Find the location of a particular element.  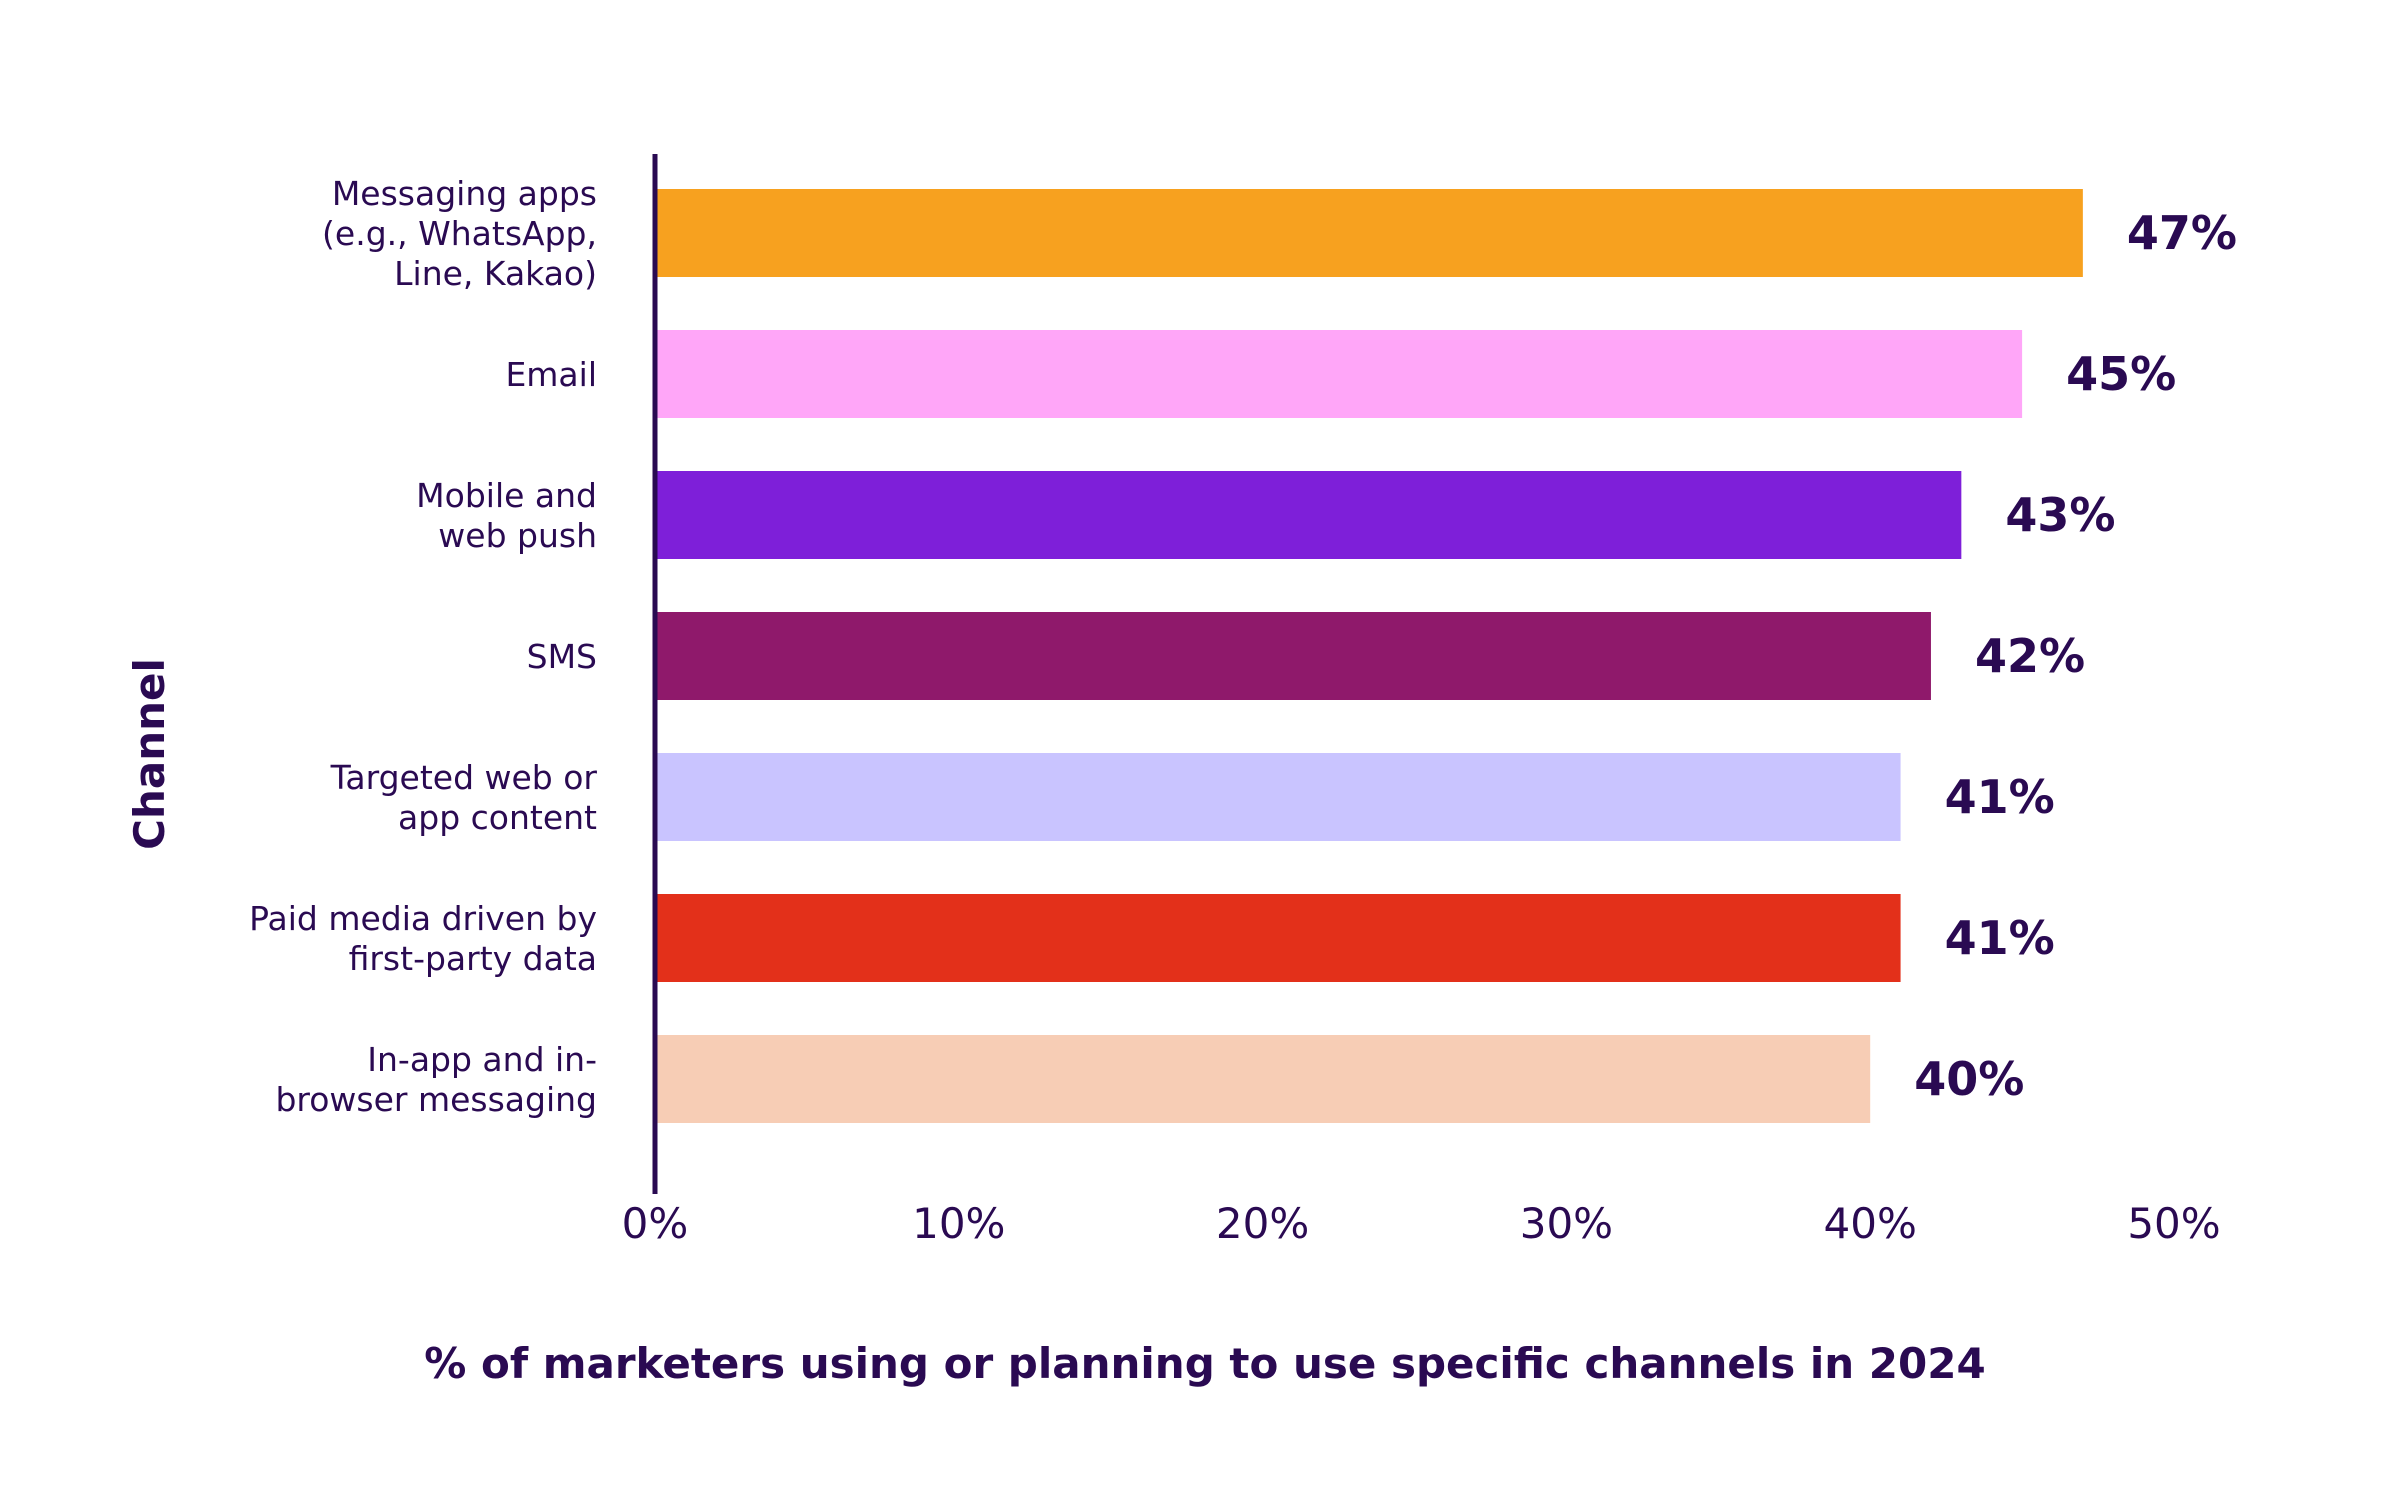

x-tick-label: 50% is located at coordinates (2173, 1223).